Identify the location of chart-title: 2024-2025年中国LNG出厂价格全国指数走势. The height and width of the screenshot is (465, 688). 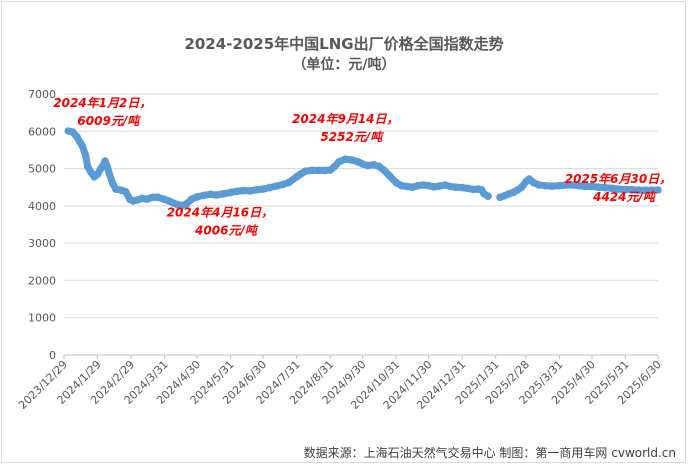
(344, 44).